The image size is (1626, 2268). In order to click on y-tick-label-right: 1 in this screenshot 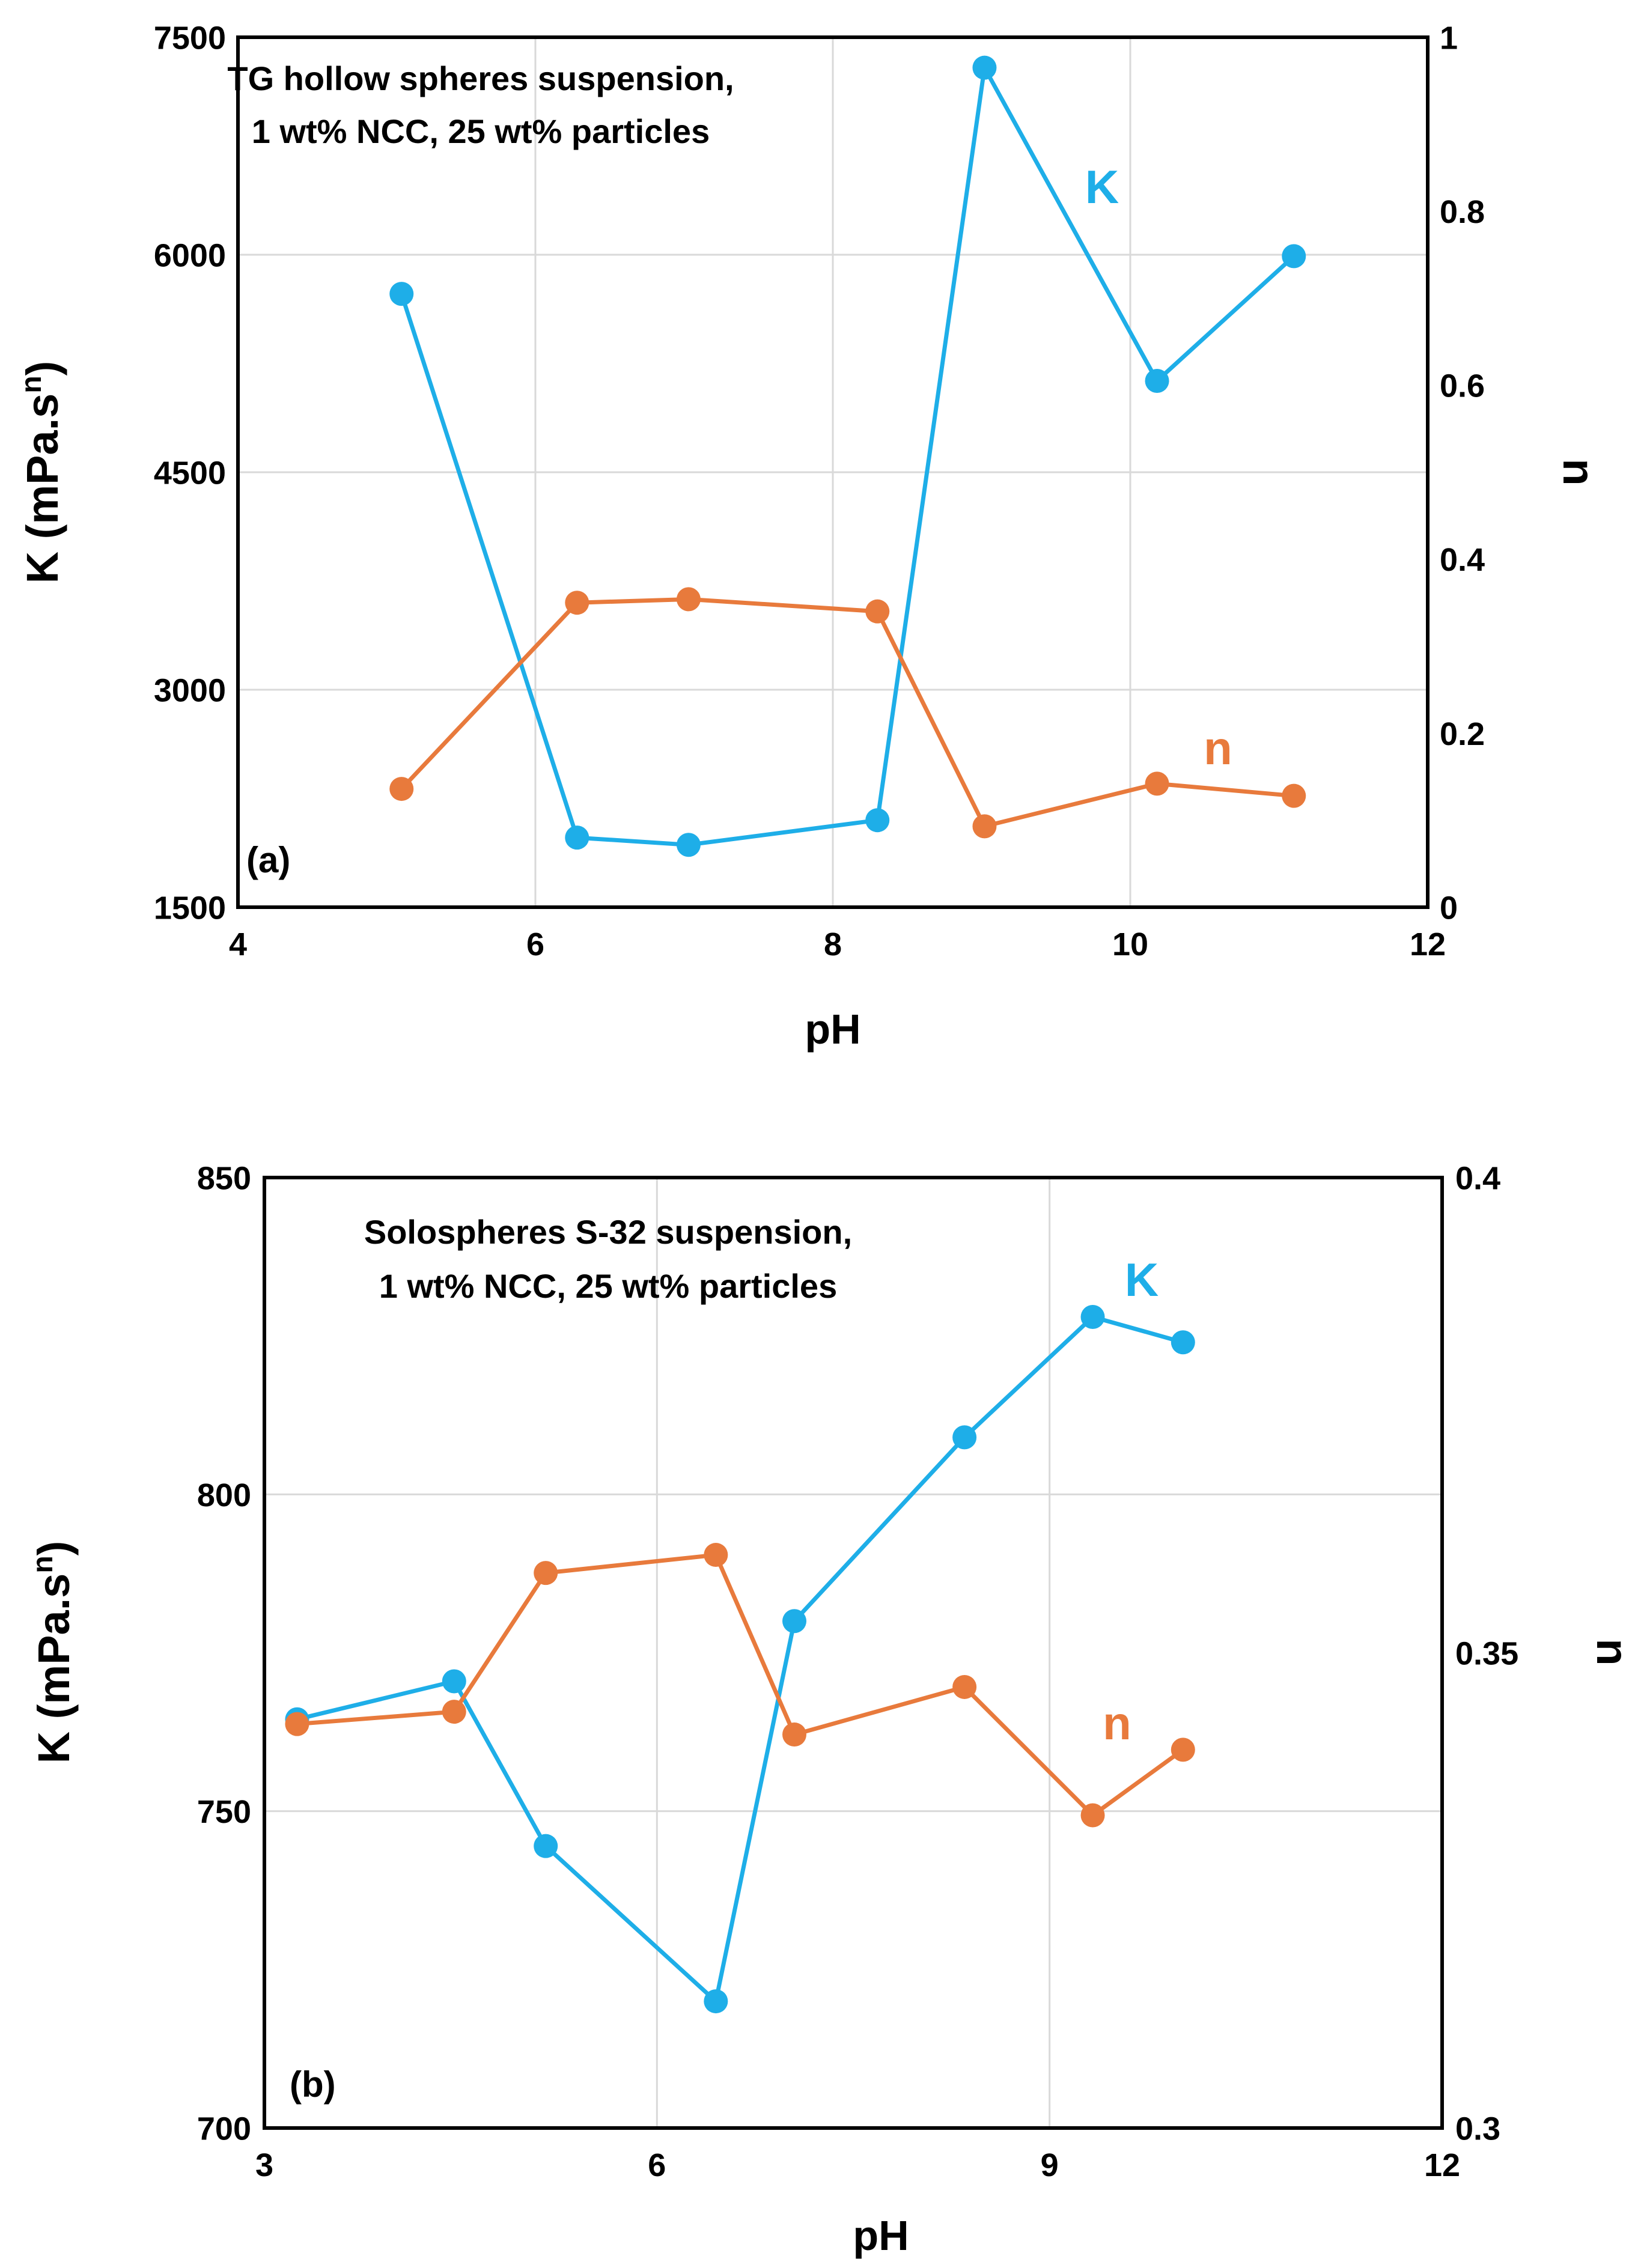, I will do `click(1449, 38)`.